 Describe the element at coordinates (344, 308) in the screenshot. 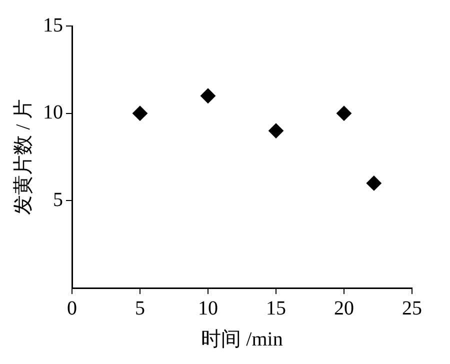

I see `x-tick-label: 20` at that location.